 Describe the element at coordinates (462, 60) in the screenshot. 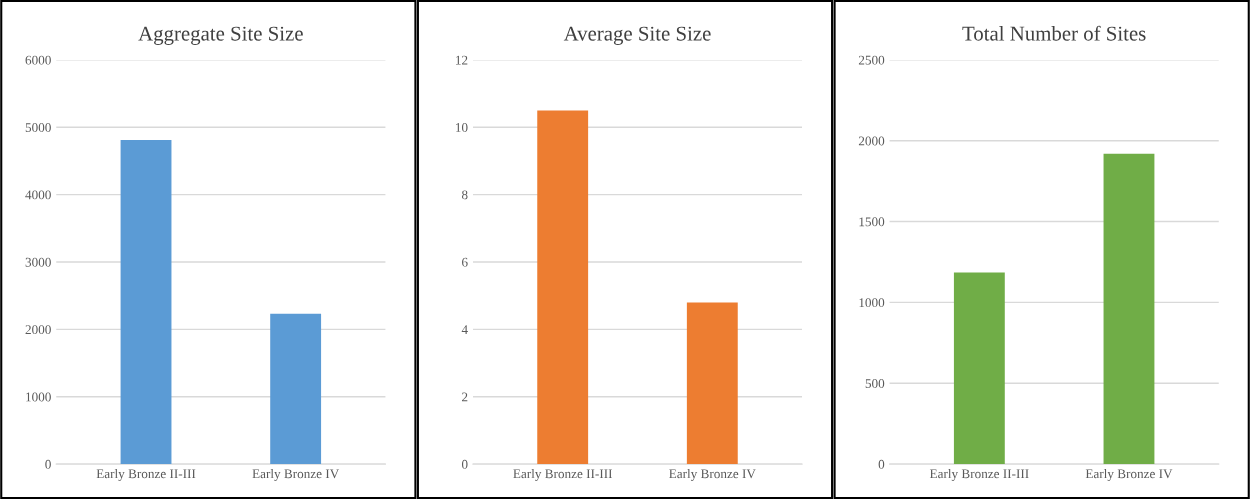

I see `y-tick-label: 12` at that location.